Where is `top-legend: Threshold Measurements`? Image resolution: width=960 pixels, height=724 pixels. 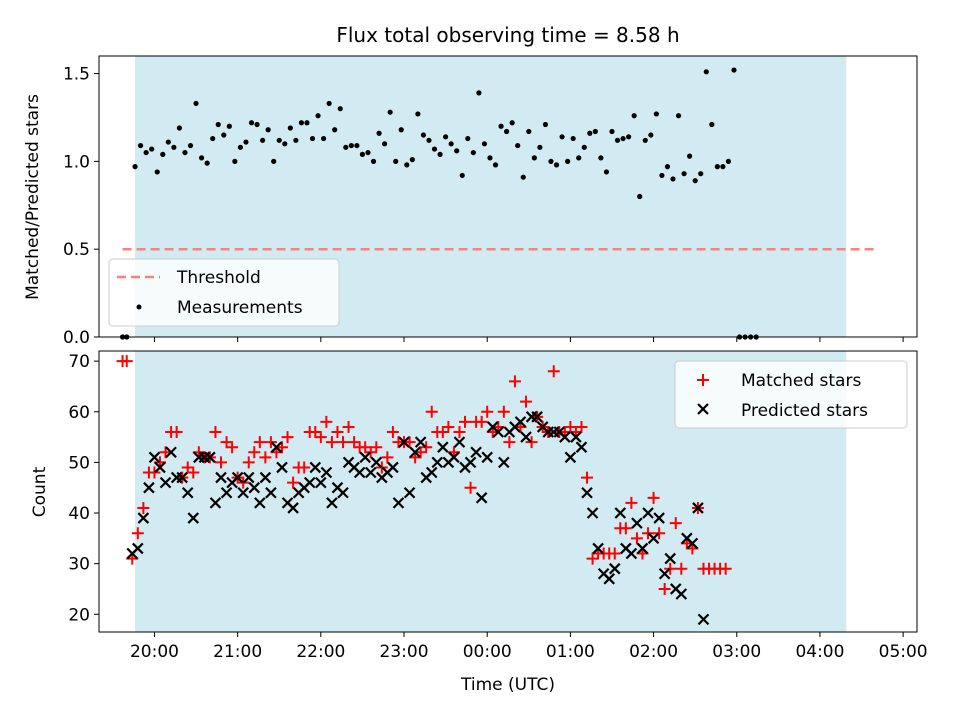
top-legend: Threshold Measurements is located at coordinates (224, 292).